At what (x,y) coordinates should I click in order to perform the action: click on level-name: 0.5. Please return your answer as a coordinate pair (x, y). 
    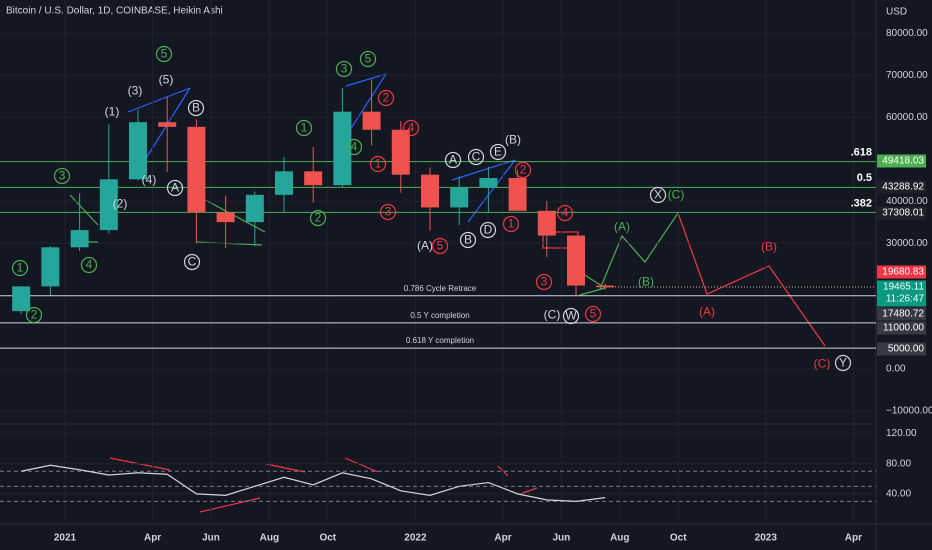
    Looking at the image, I should click on (864, 178).